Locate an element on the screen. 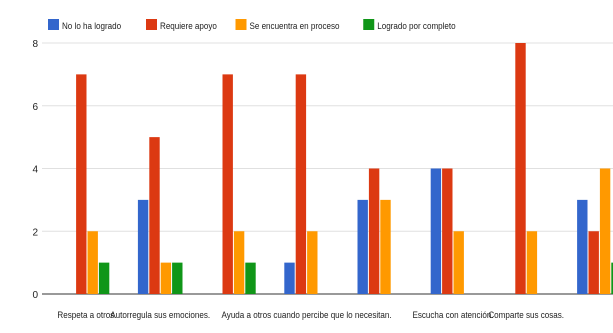 Image resolution: width=613 pixels, height=333 pixels. y-tick-label: 4 is located at coordinates (35, 170).